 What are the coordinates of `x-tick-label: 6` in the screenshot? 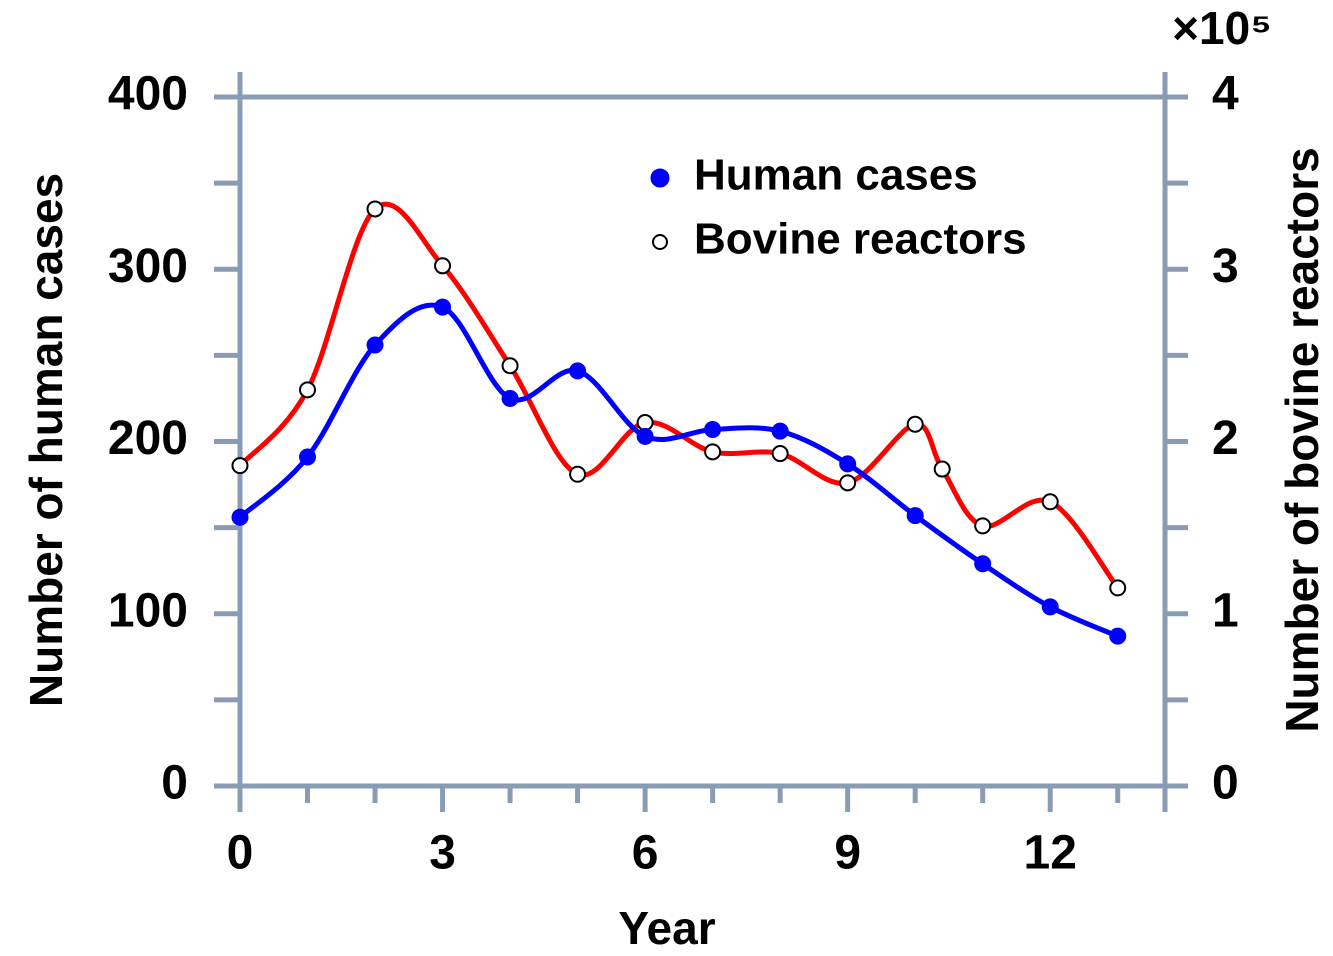 It's located at (645, 853).